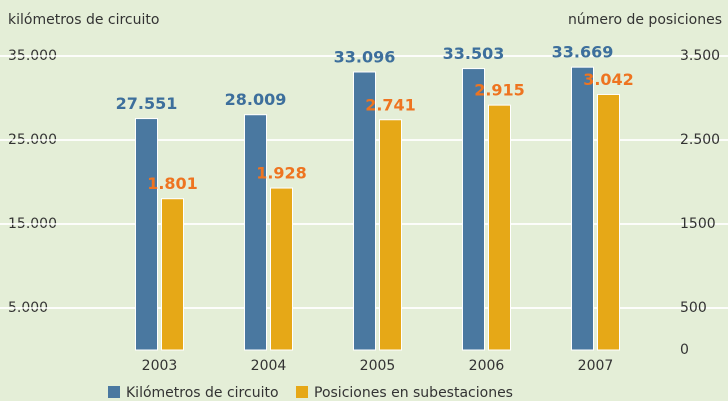  Describe the element at coordinates (474, 53) in the screenshot. I see `value-label: 33.503` at that location.